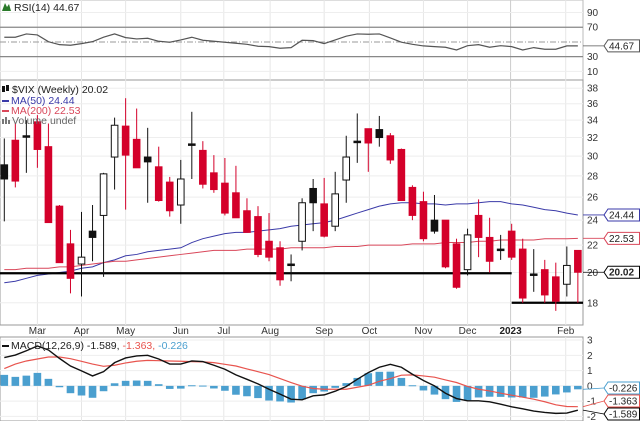 This screenshot has height=421, width=640. What do you see at coordinates (46, 111) in the screenshot?
I see `ma200-legend-text: MA(200) 22.53` at bounding box center [46, 111].